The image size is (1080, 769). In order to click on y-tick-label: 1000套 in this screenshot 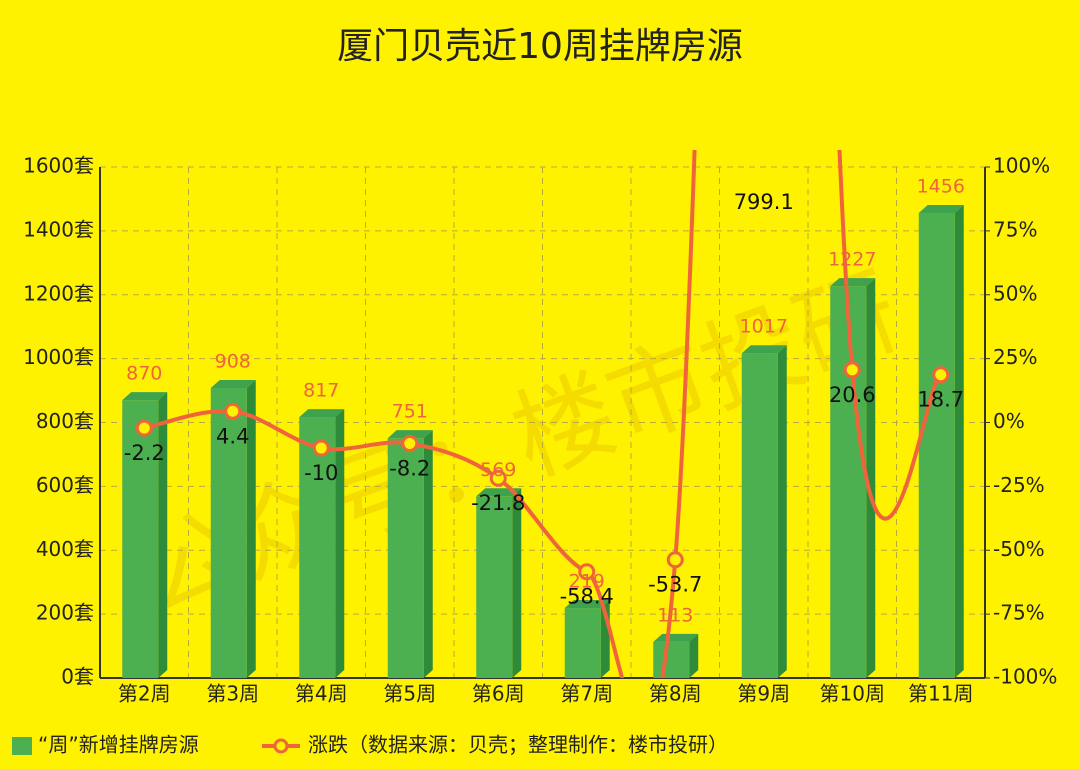, I will do `click(58, 357)`.